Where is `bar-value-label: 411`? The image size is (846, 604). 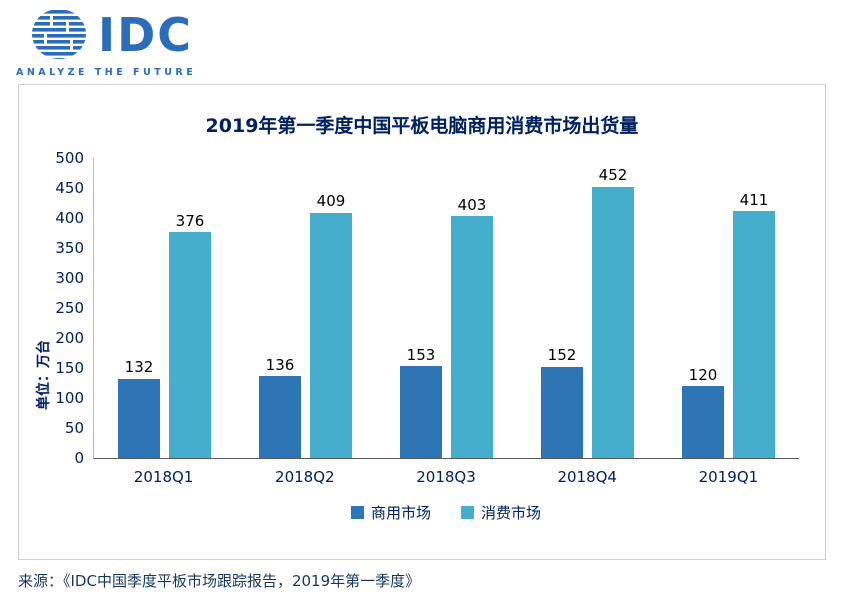 bar-value-label: 411 is located at coordinates (754, 199).